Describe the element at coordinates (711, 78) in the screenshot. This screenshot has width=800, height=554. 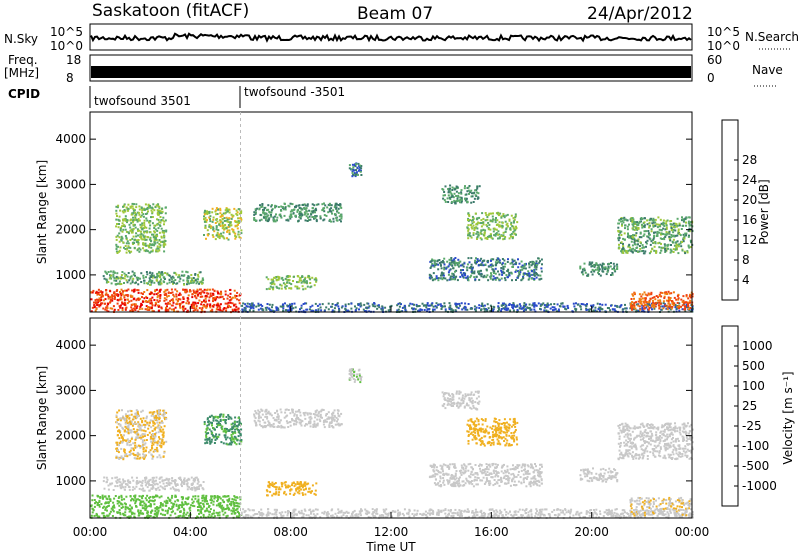
I see `nave-tick-bottom: 0` at that location.